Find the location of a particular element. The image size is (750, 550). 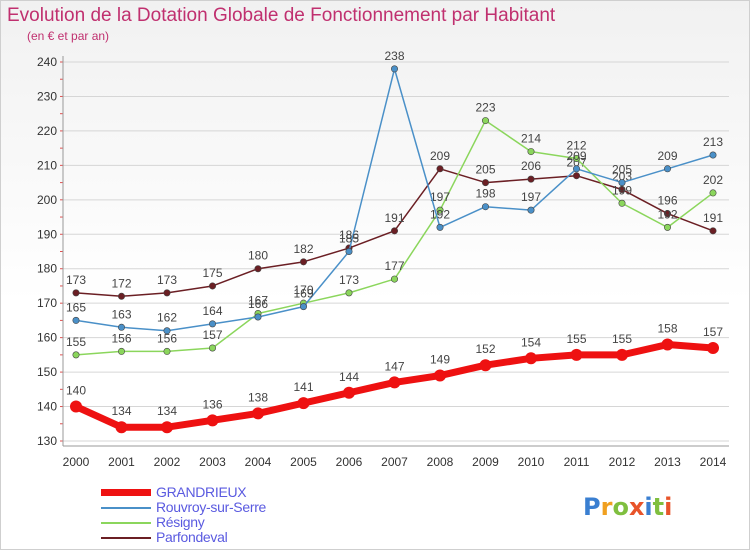

data-label: 206 is located at coordinates (531, 166).